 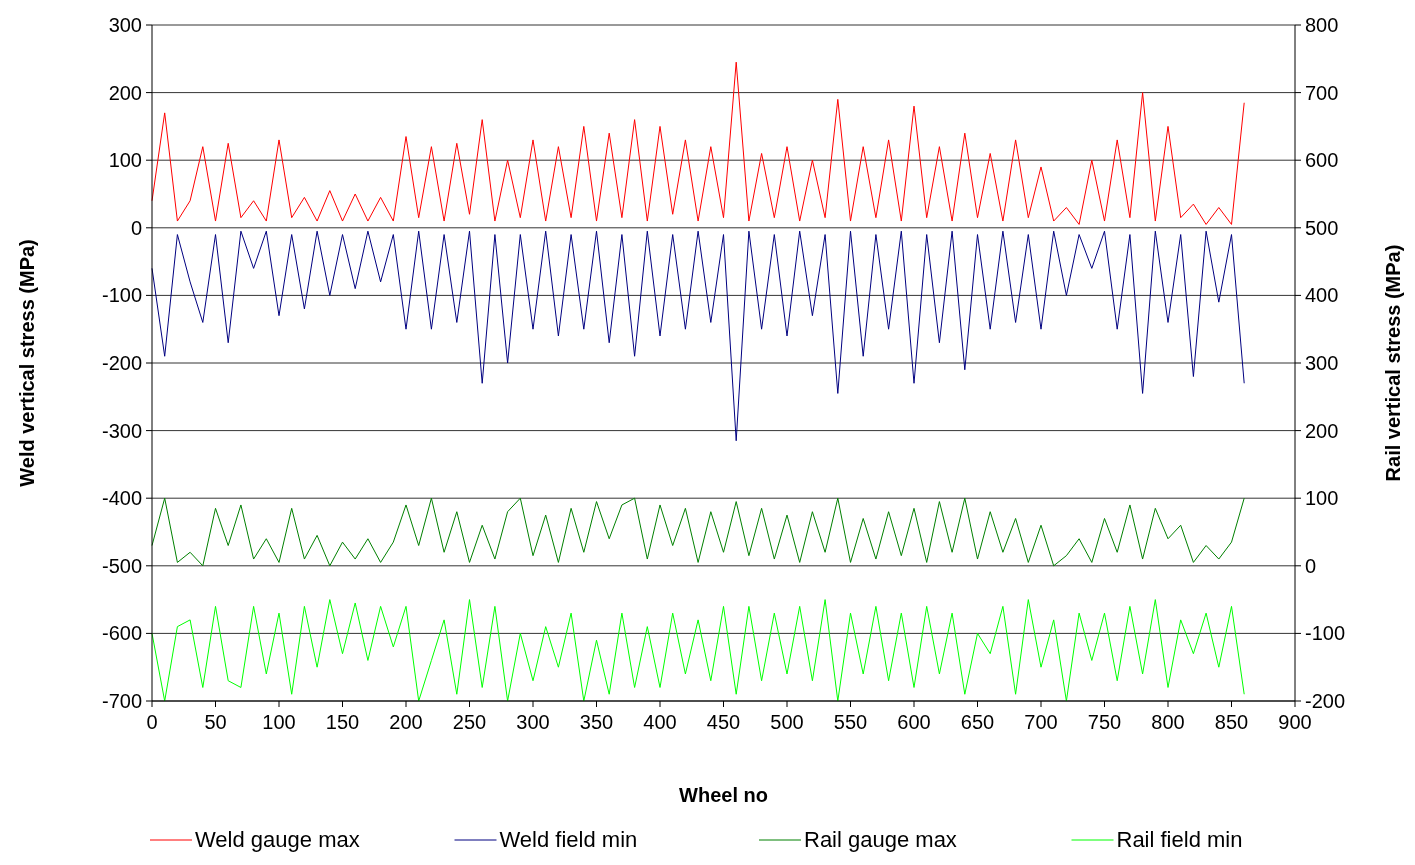 What do you see at coordinates (1168, 722) in the screenshot?
I see `x-tick-label: 800` at bounding box center [1168, 722].